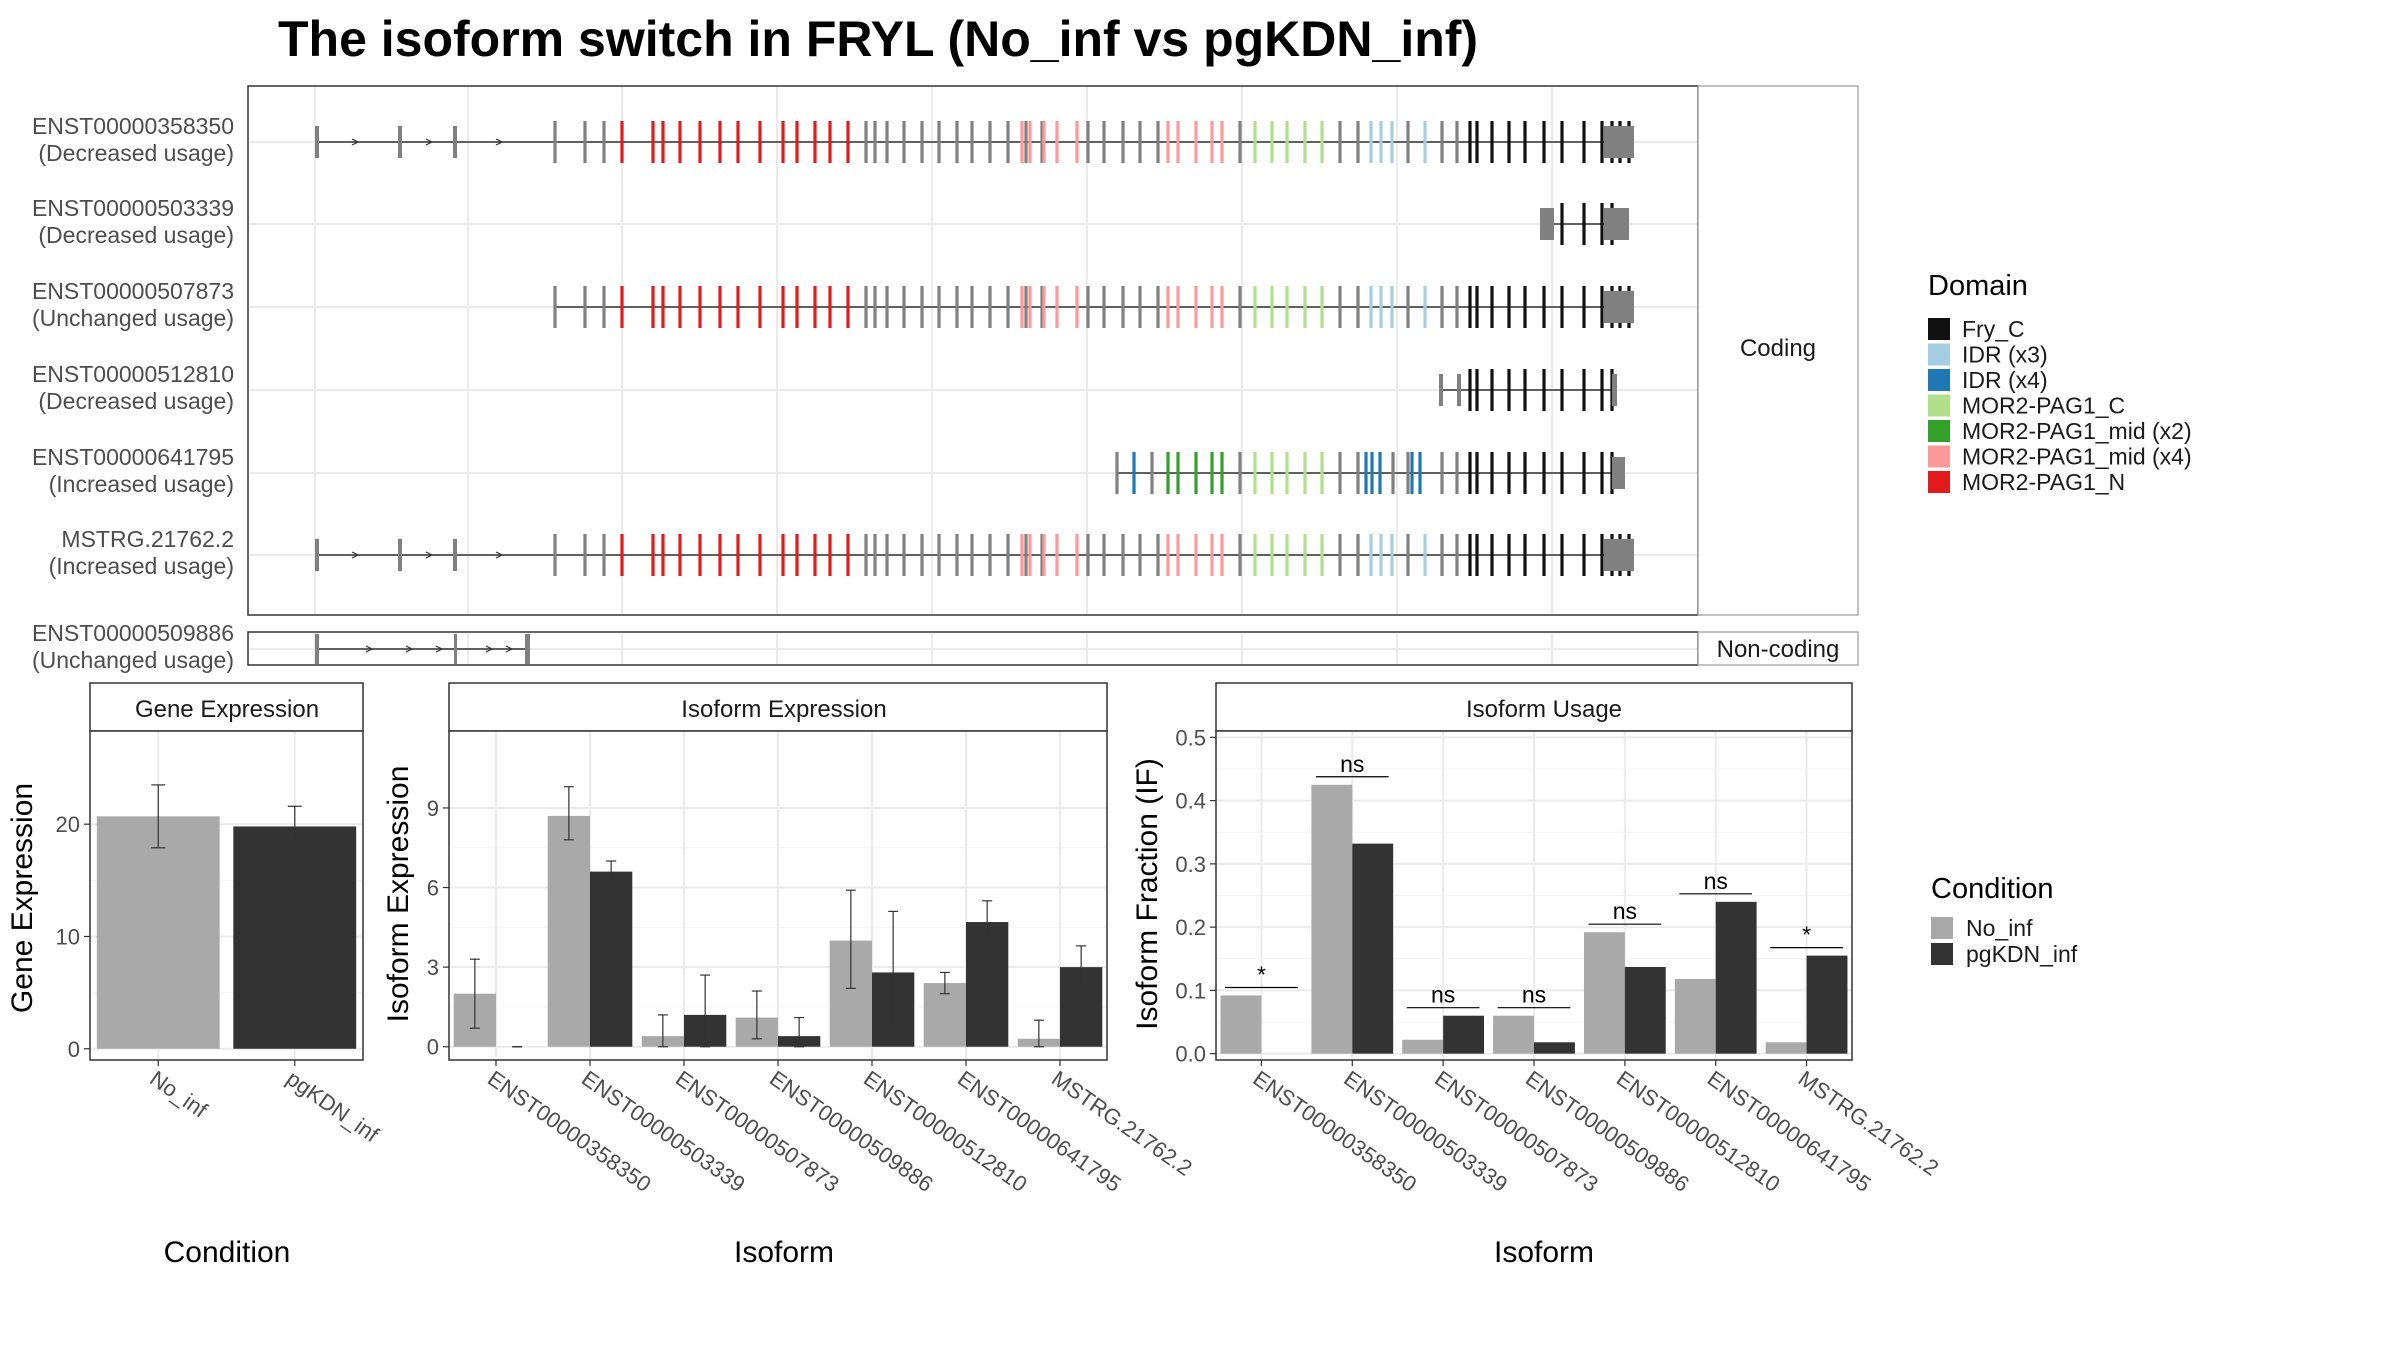 Image resolution: width=2400 pixels, height=1350 pixels. What do you see at coordinates (1425, 1131) in the screenshot?
I see `x-tick-label: ENST00000503339` at bounding box center [1425, 1131].